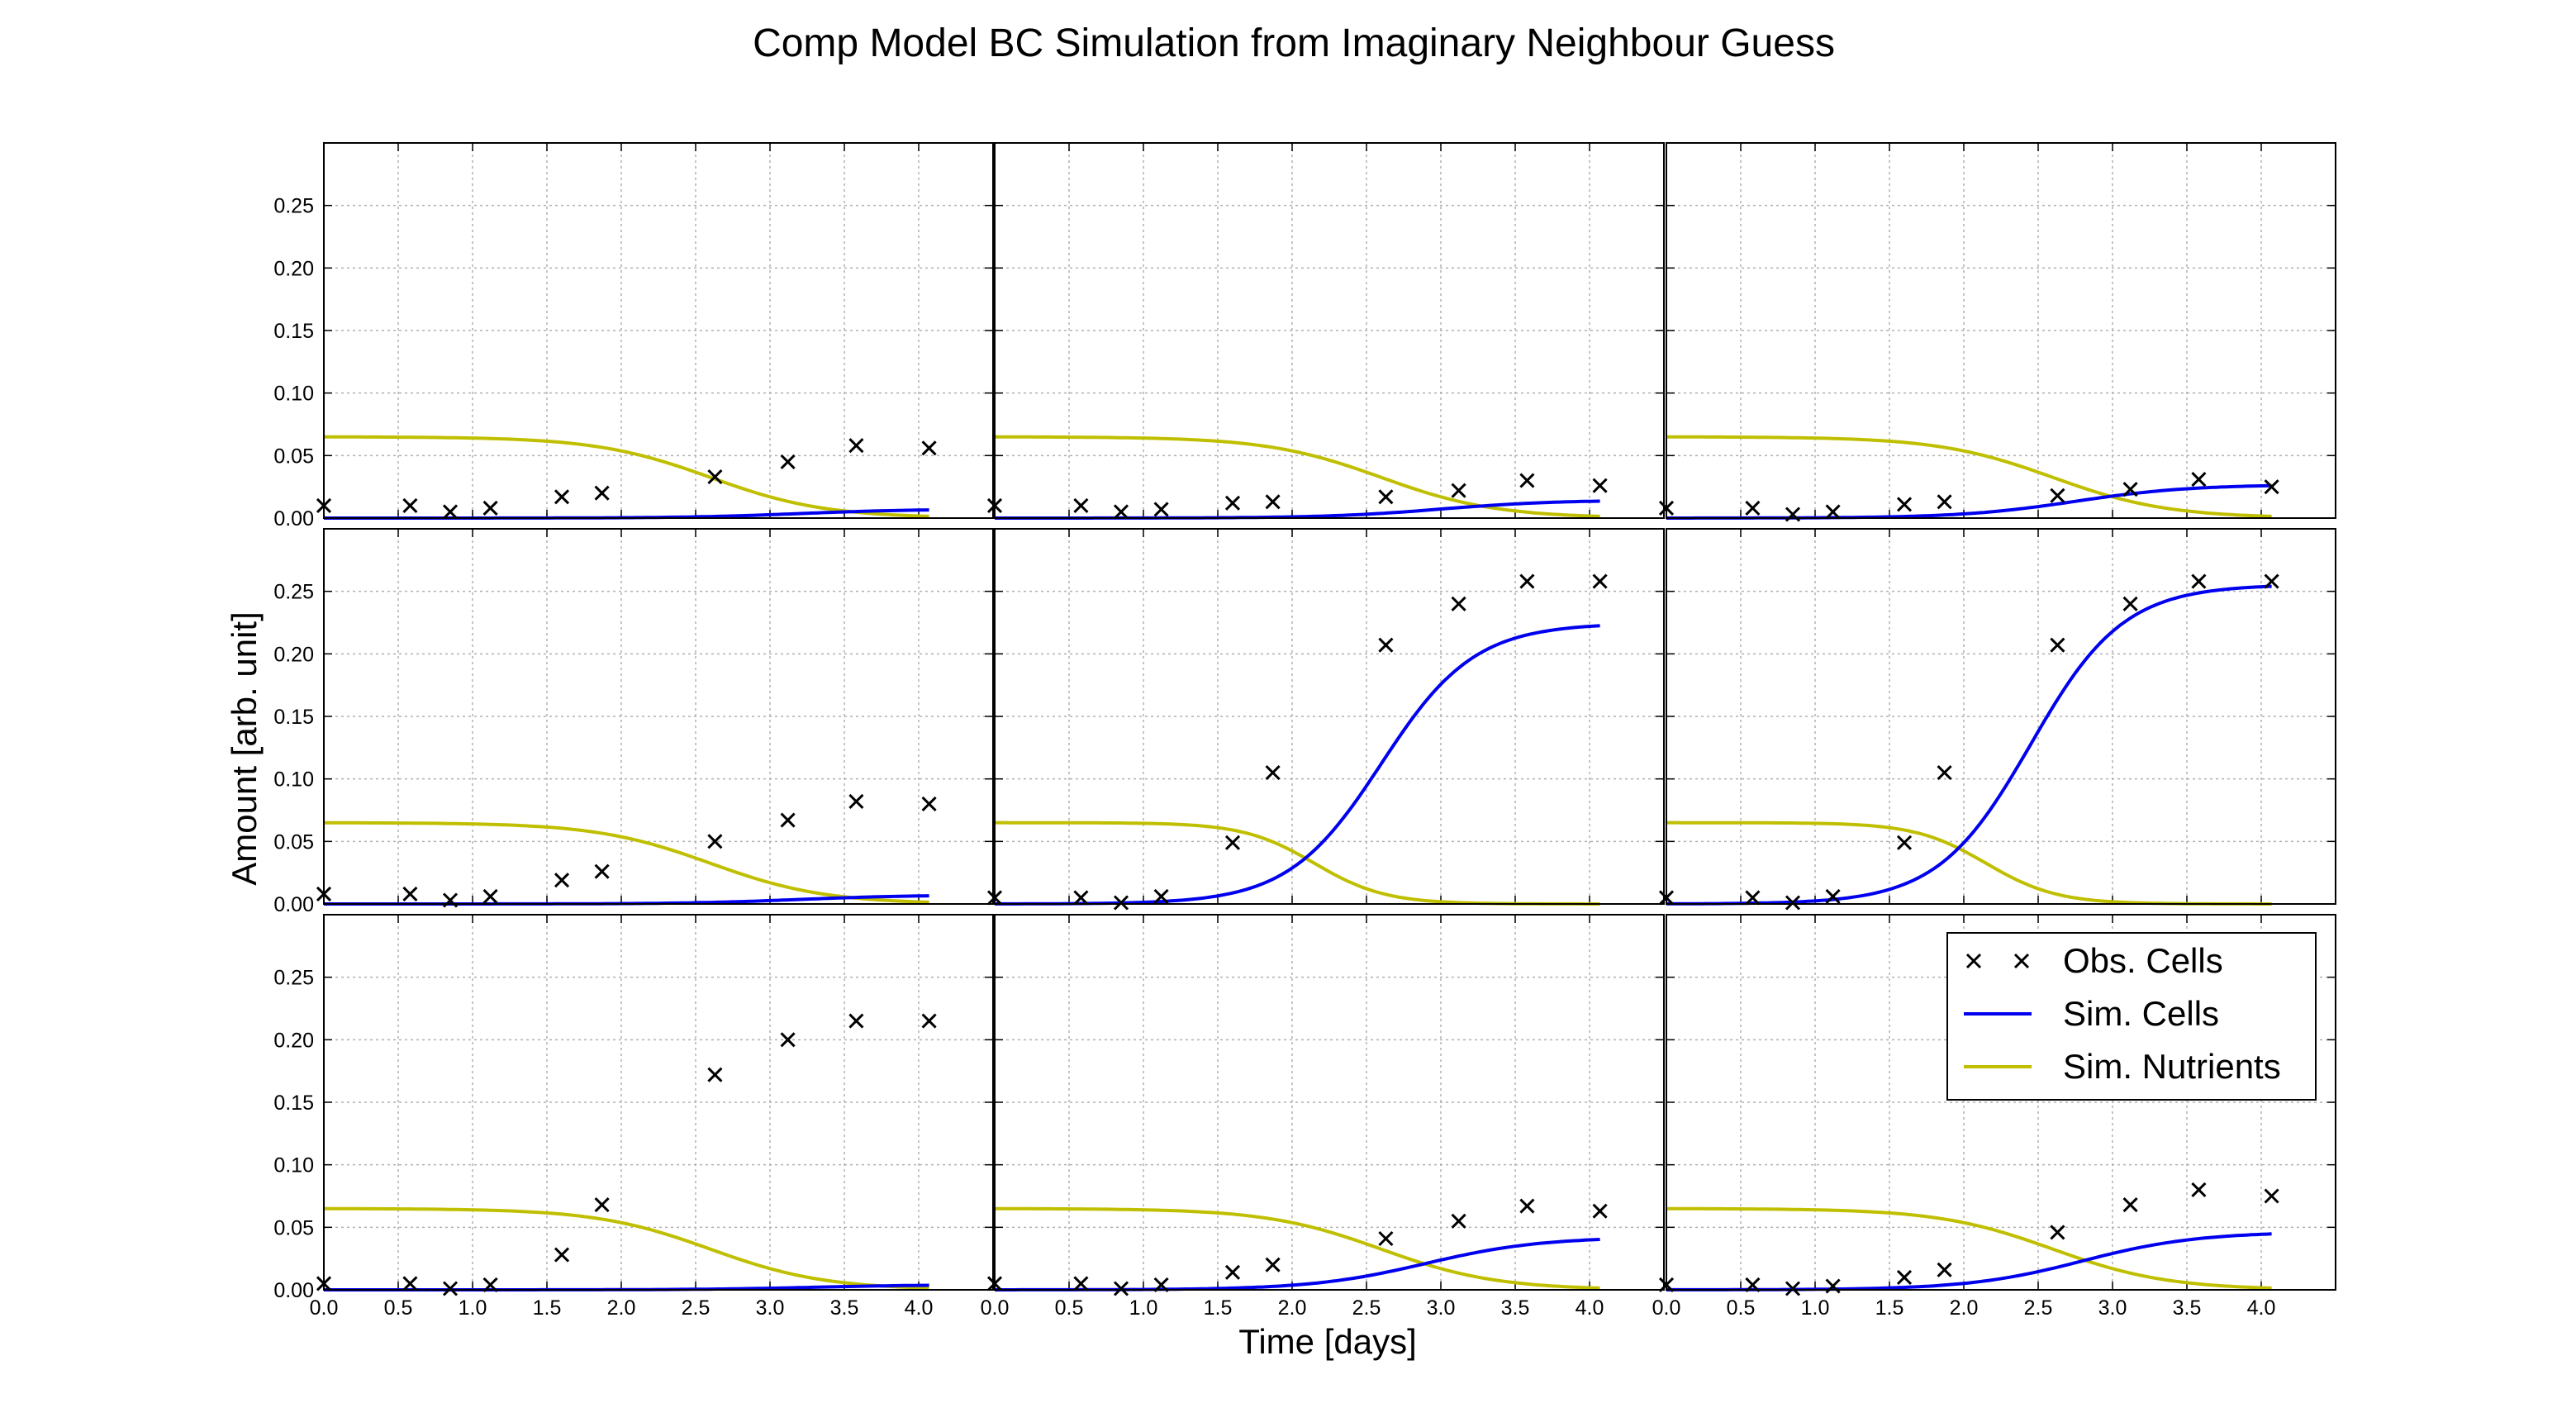  I want to click on subplot-2-1: 0.00 0.05 0.10 0.15 0.20 0.25, so click(633, 722).